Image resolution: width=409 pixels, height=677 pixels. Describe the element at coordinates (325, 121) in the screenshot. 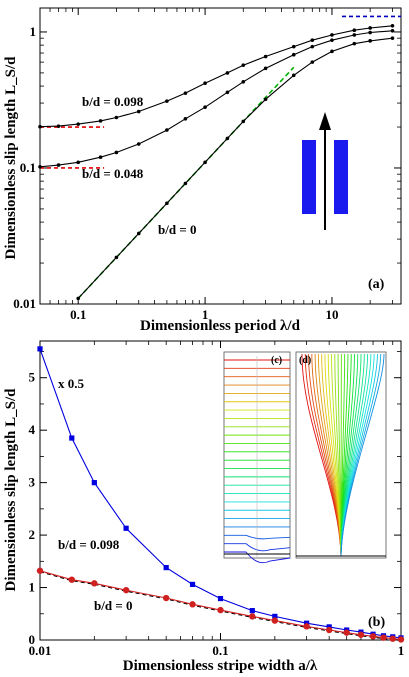

I see `flow-arrowhead-icon` at that location.